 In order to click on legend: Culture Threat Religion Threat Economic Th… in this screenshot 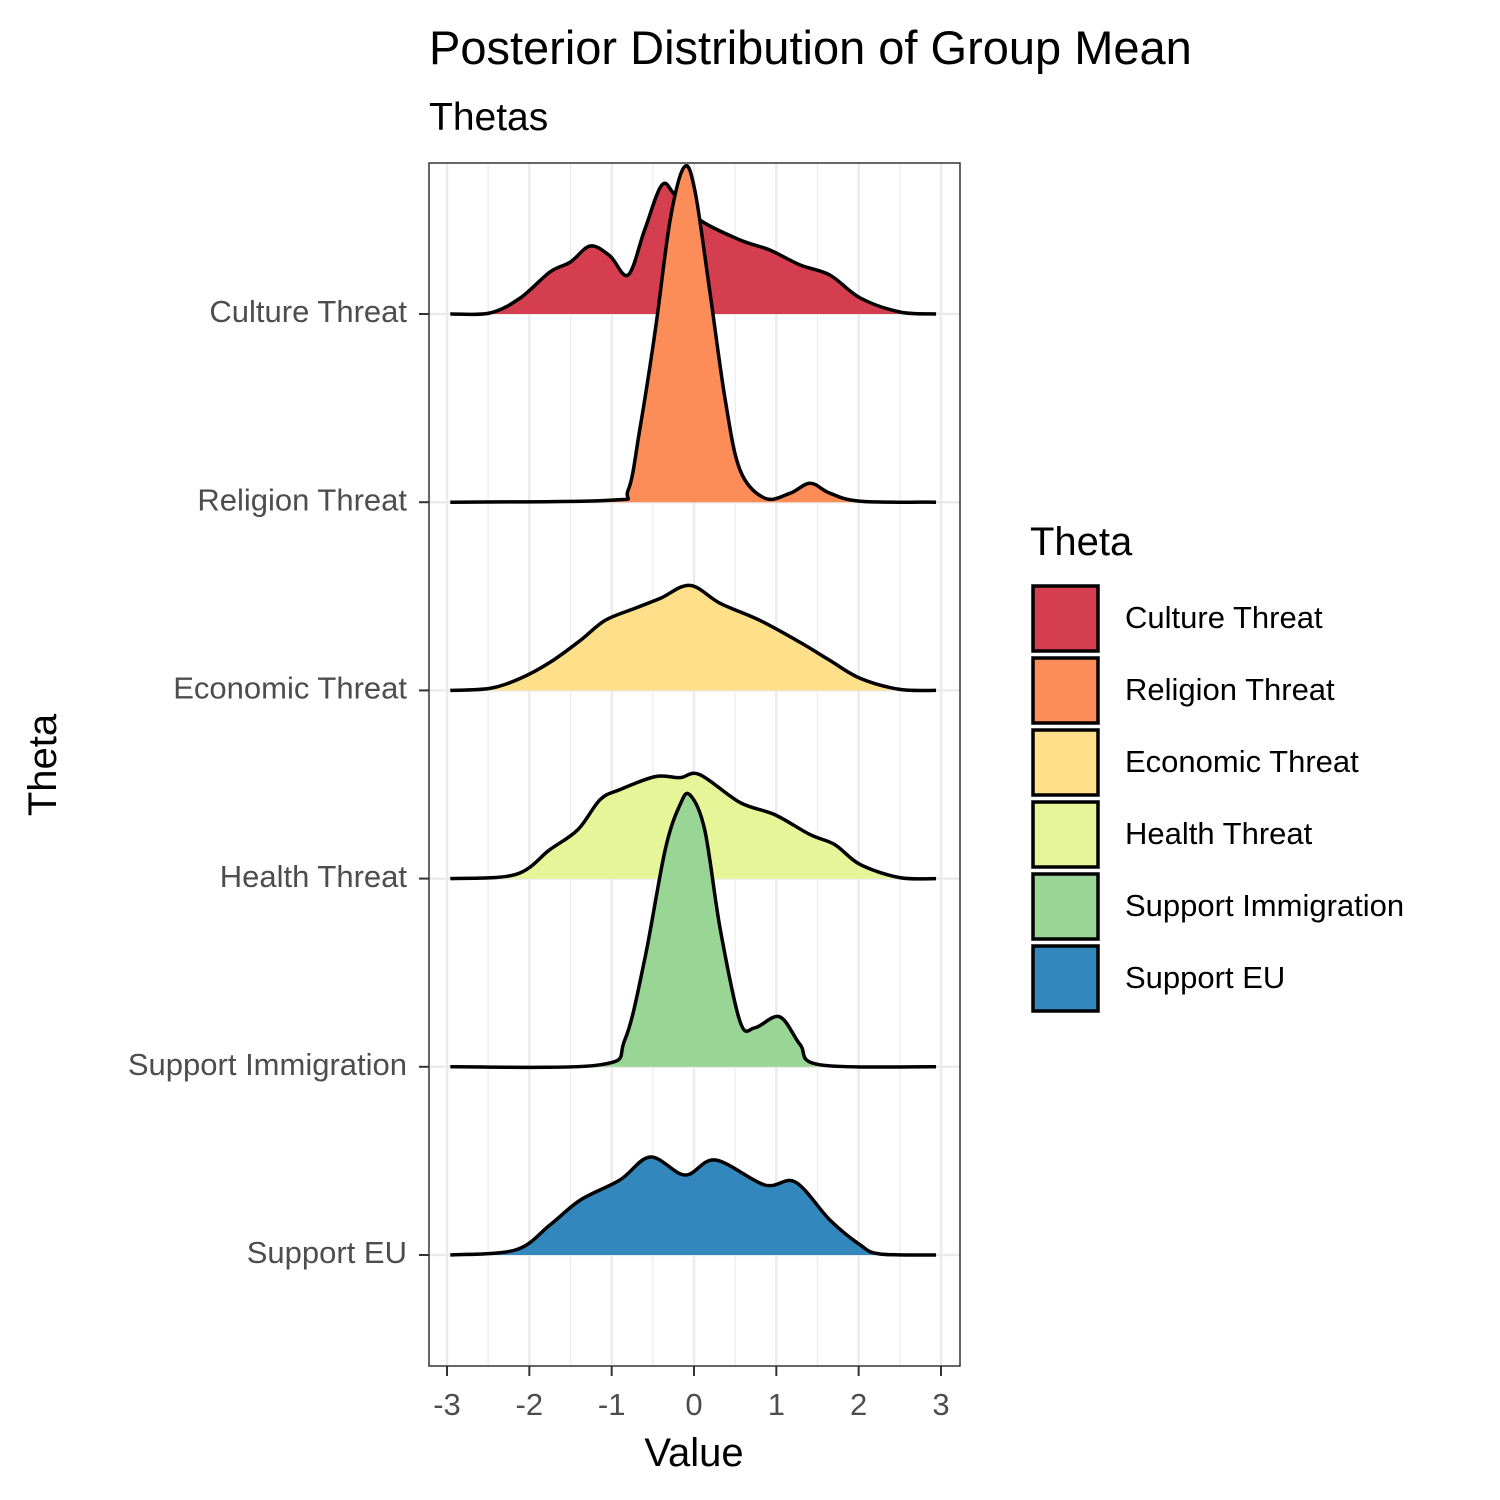, I will do `click(1217, 798)`.